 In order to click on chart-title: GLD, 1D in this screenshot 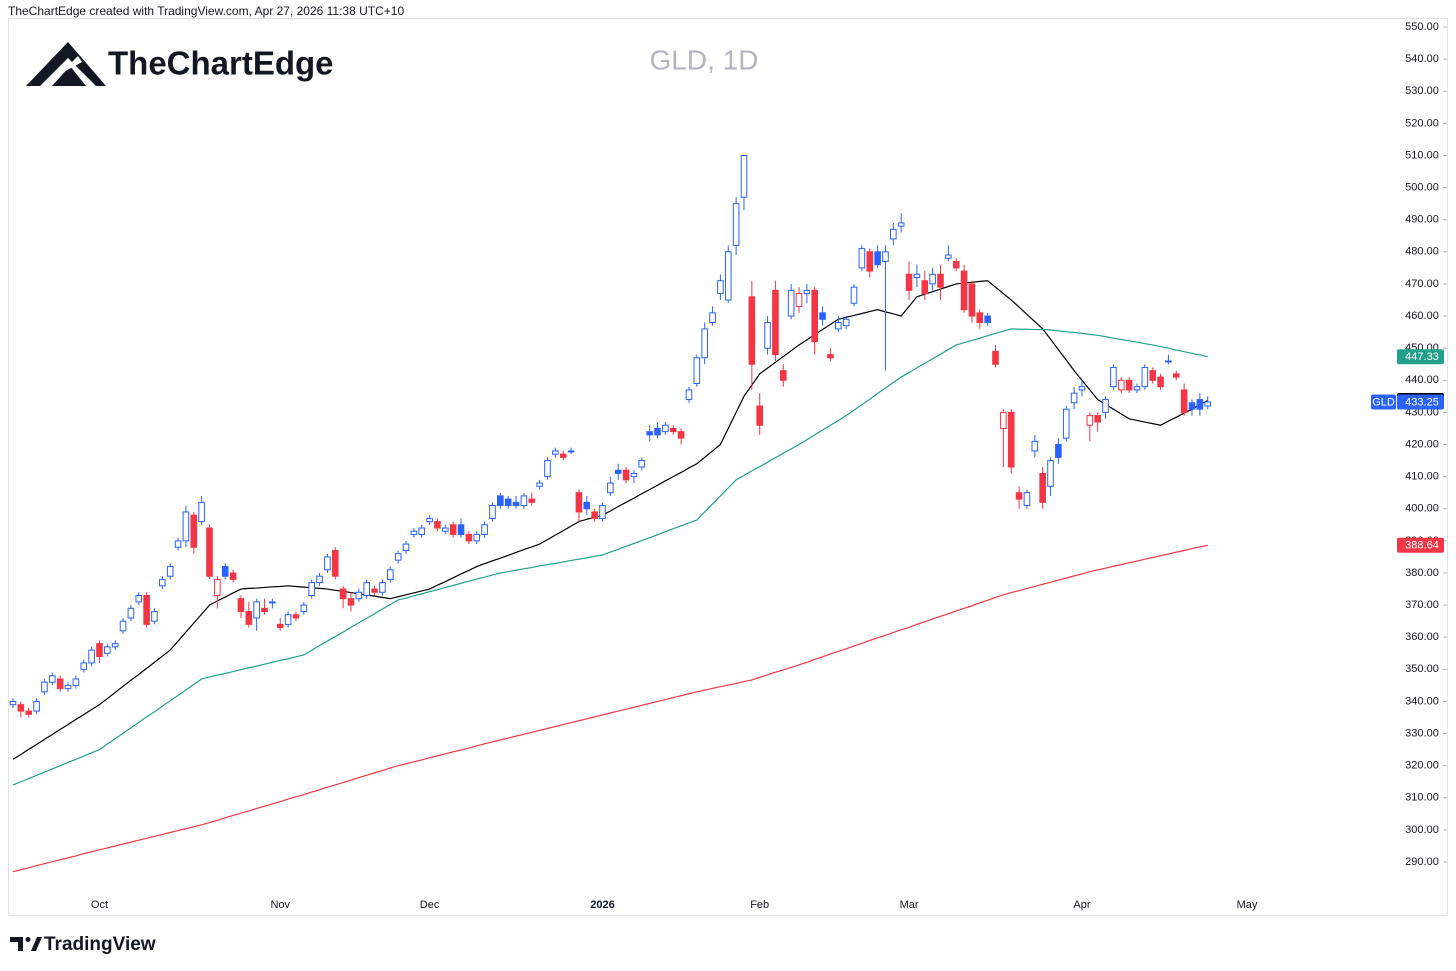, I will do `click(704, 59)`.